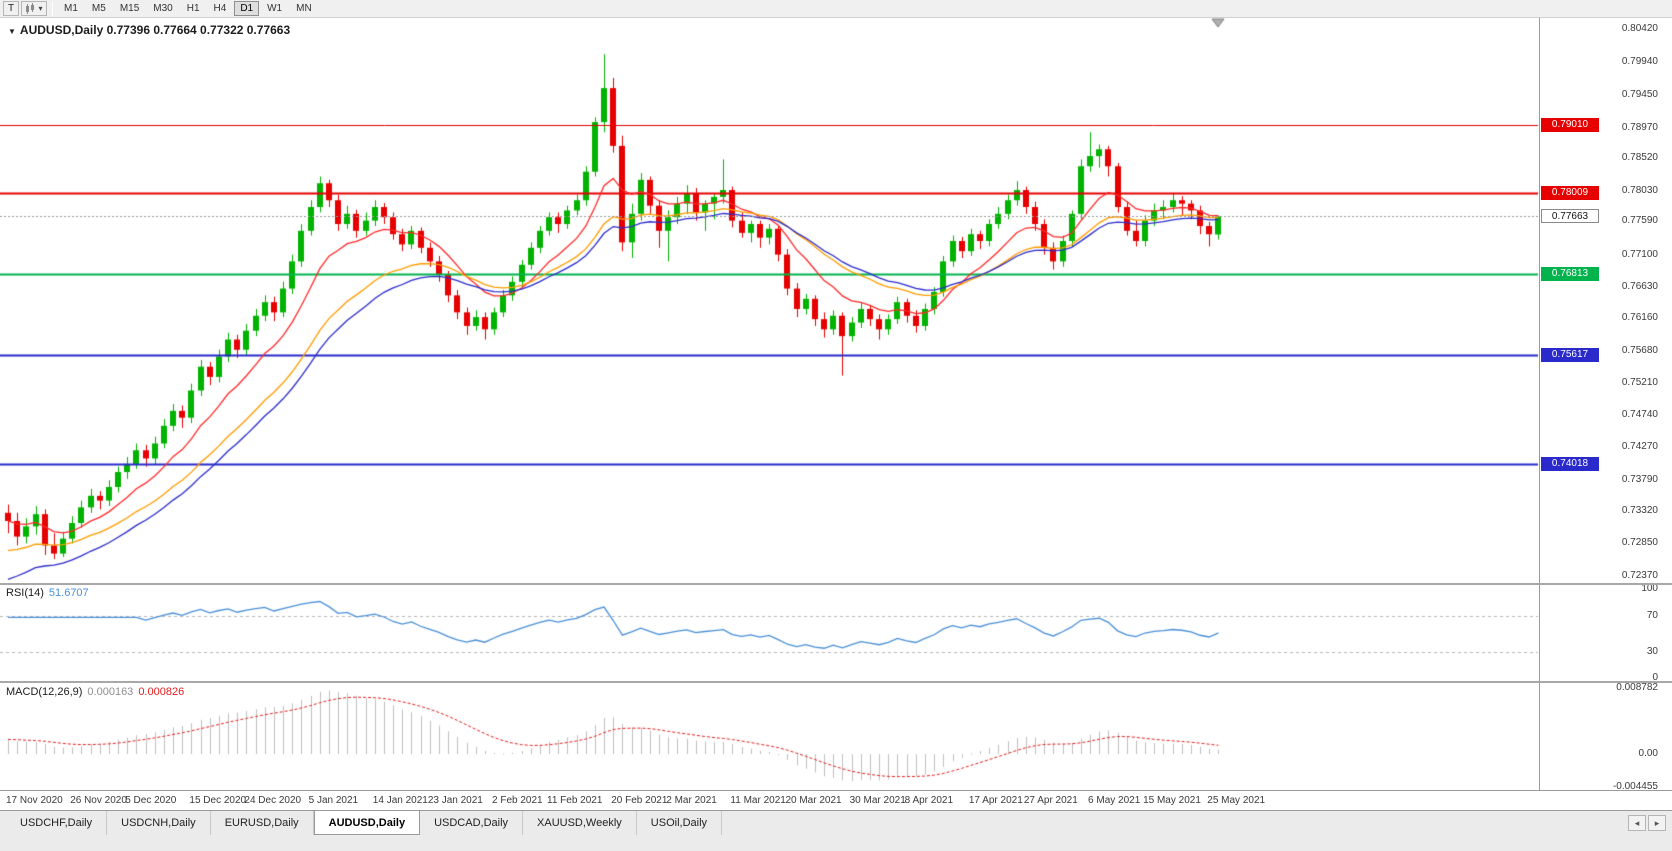 The image size is (1672, 851). I want to click on chart-symbol-label: AUDUSD,Daily, so click(61, 30).